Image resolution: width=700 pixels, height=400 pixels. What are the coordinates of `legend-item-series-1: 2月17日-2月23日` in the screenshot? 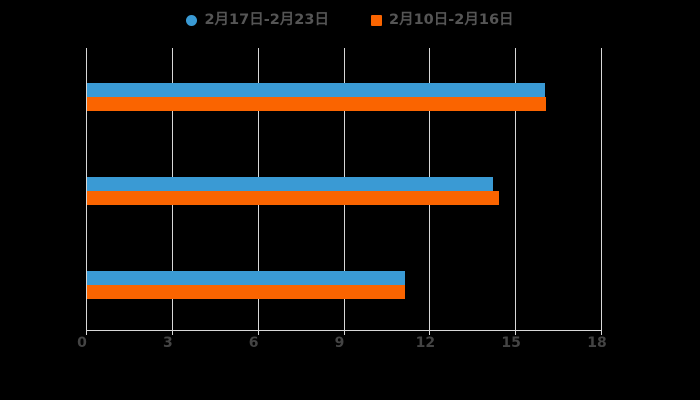 It's located at (257, 20).